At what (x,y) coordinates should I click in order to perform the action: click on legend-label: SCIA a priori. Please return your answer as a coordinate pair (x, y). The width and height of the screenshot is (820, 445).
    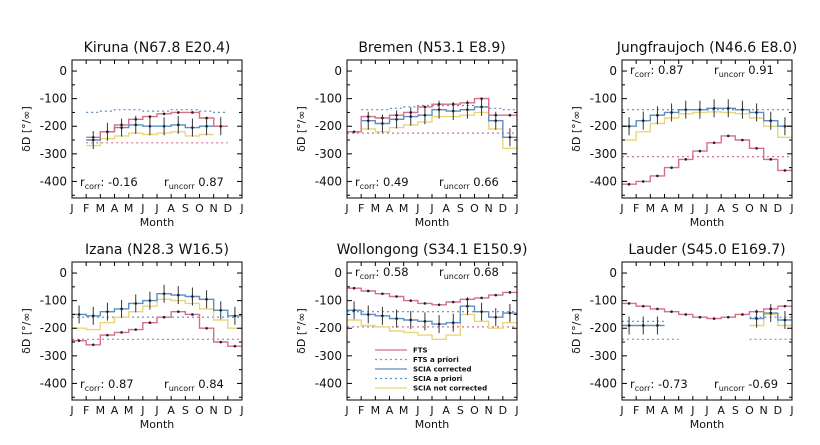
    Looking at the image, I should click on (437, 379).